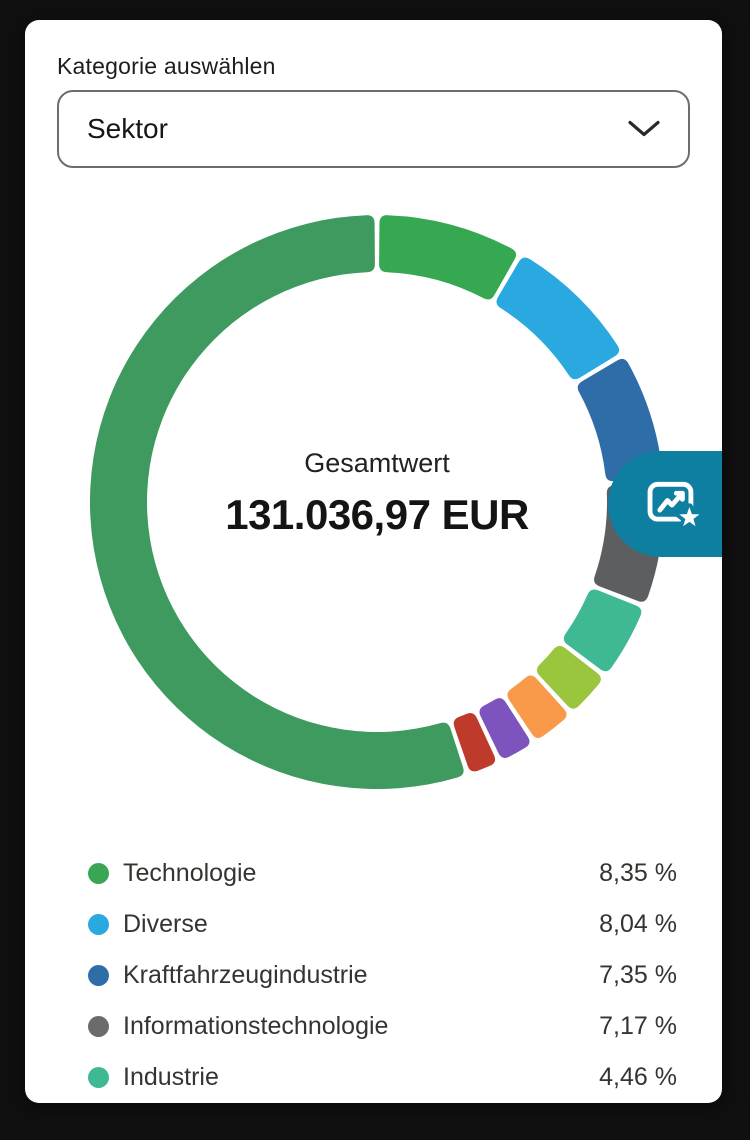  What do you see at coordinates (558, 318) in the screenshot?
I see `donut-segment-diverse` at bounding box center [558, 318].